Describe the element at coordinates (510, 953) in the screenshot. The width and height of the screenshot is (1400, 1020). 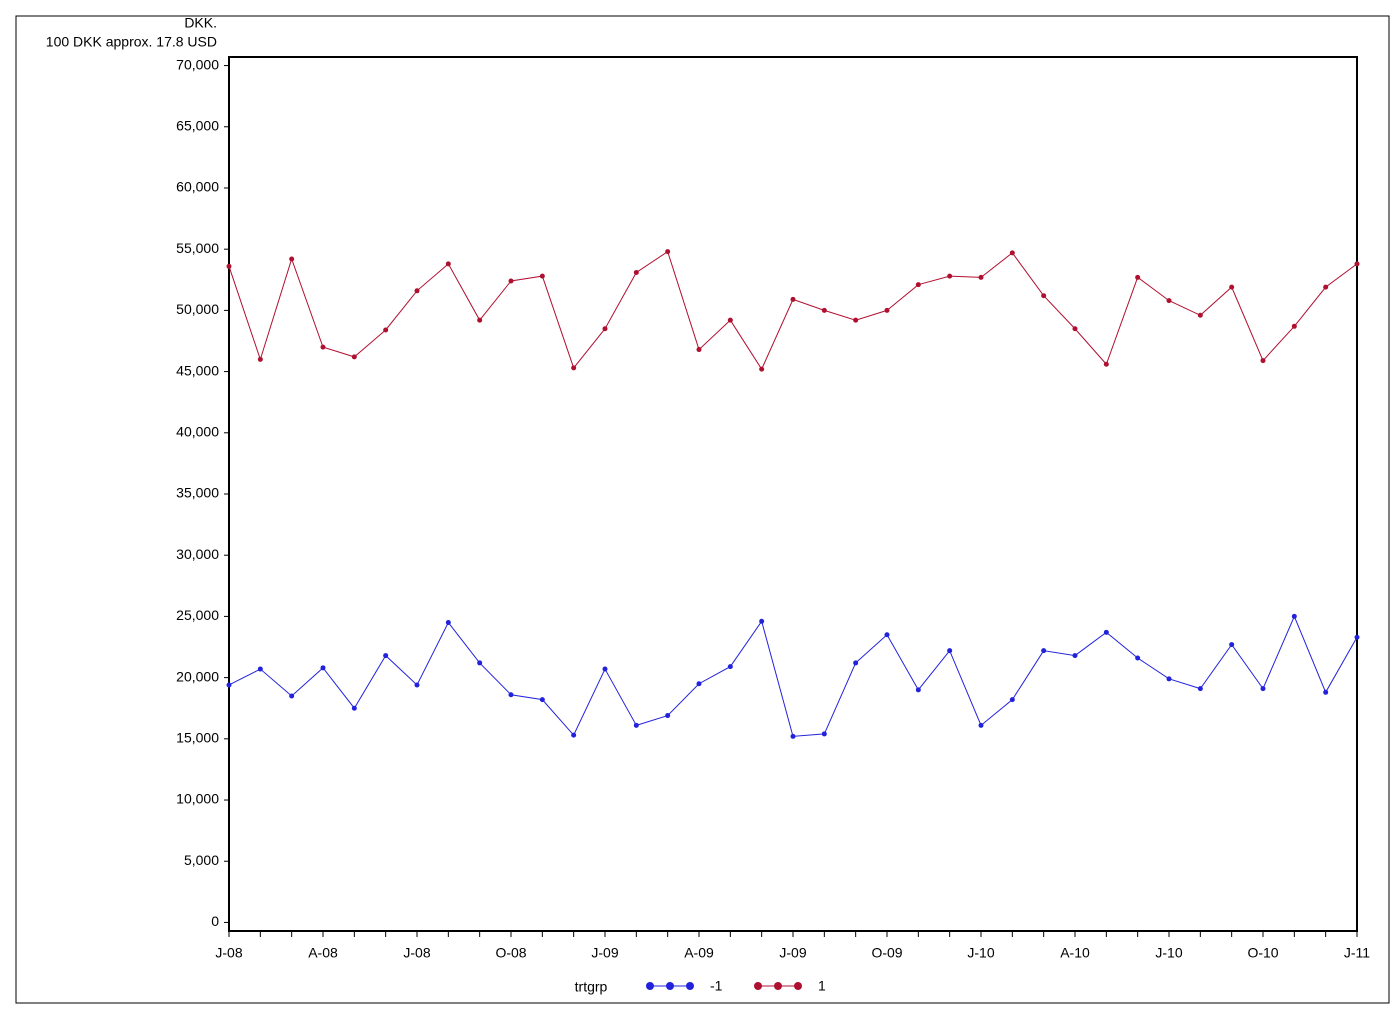
I see `x-tick-label: O-08` at that location.